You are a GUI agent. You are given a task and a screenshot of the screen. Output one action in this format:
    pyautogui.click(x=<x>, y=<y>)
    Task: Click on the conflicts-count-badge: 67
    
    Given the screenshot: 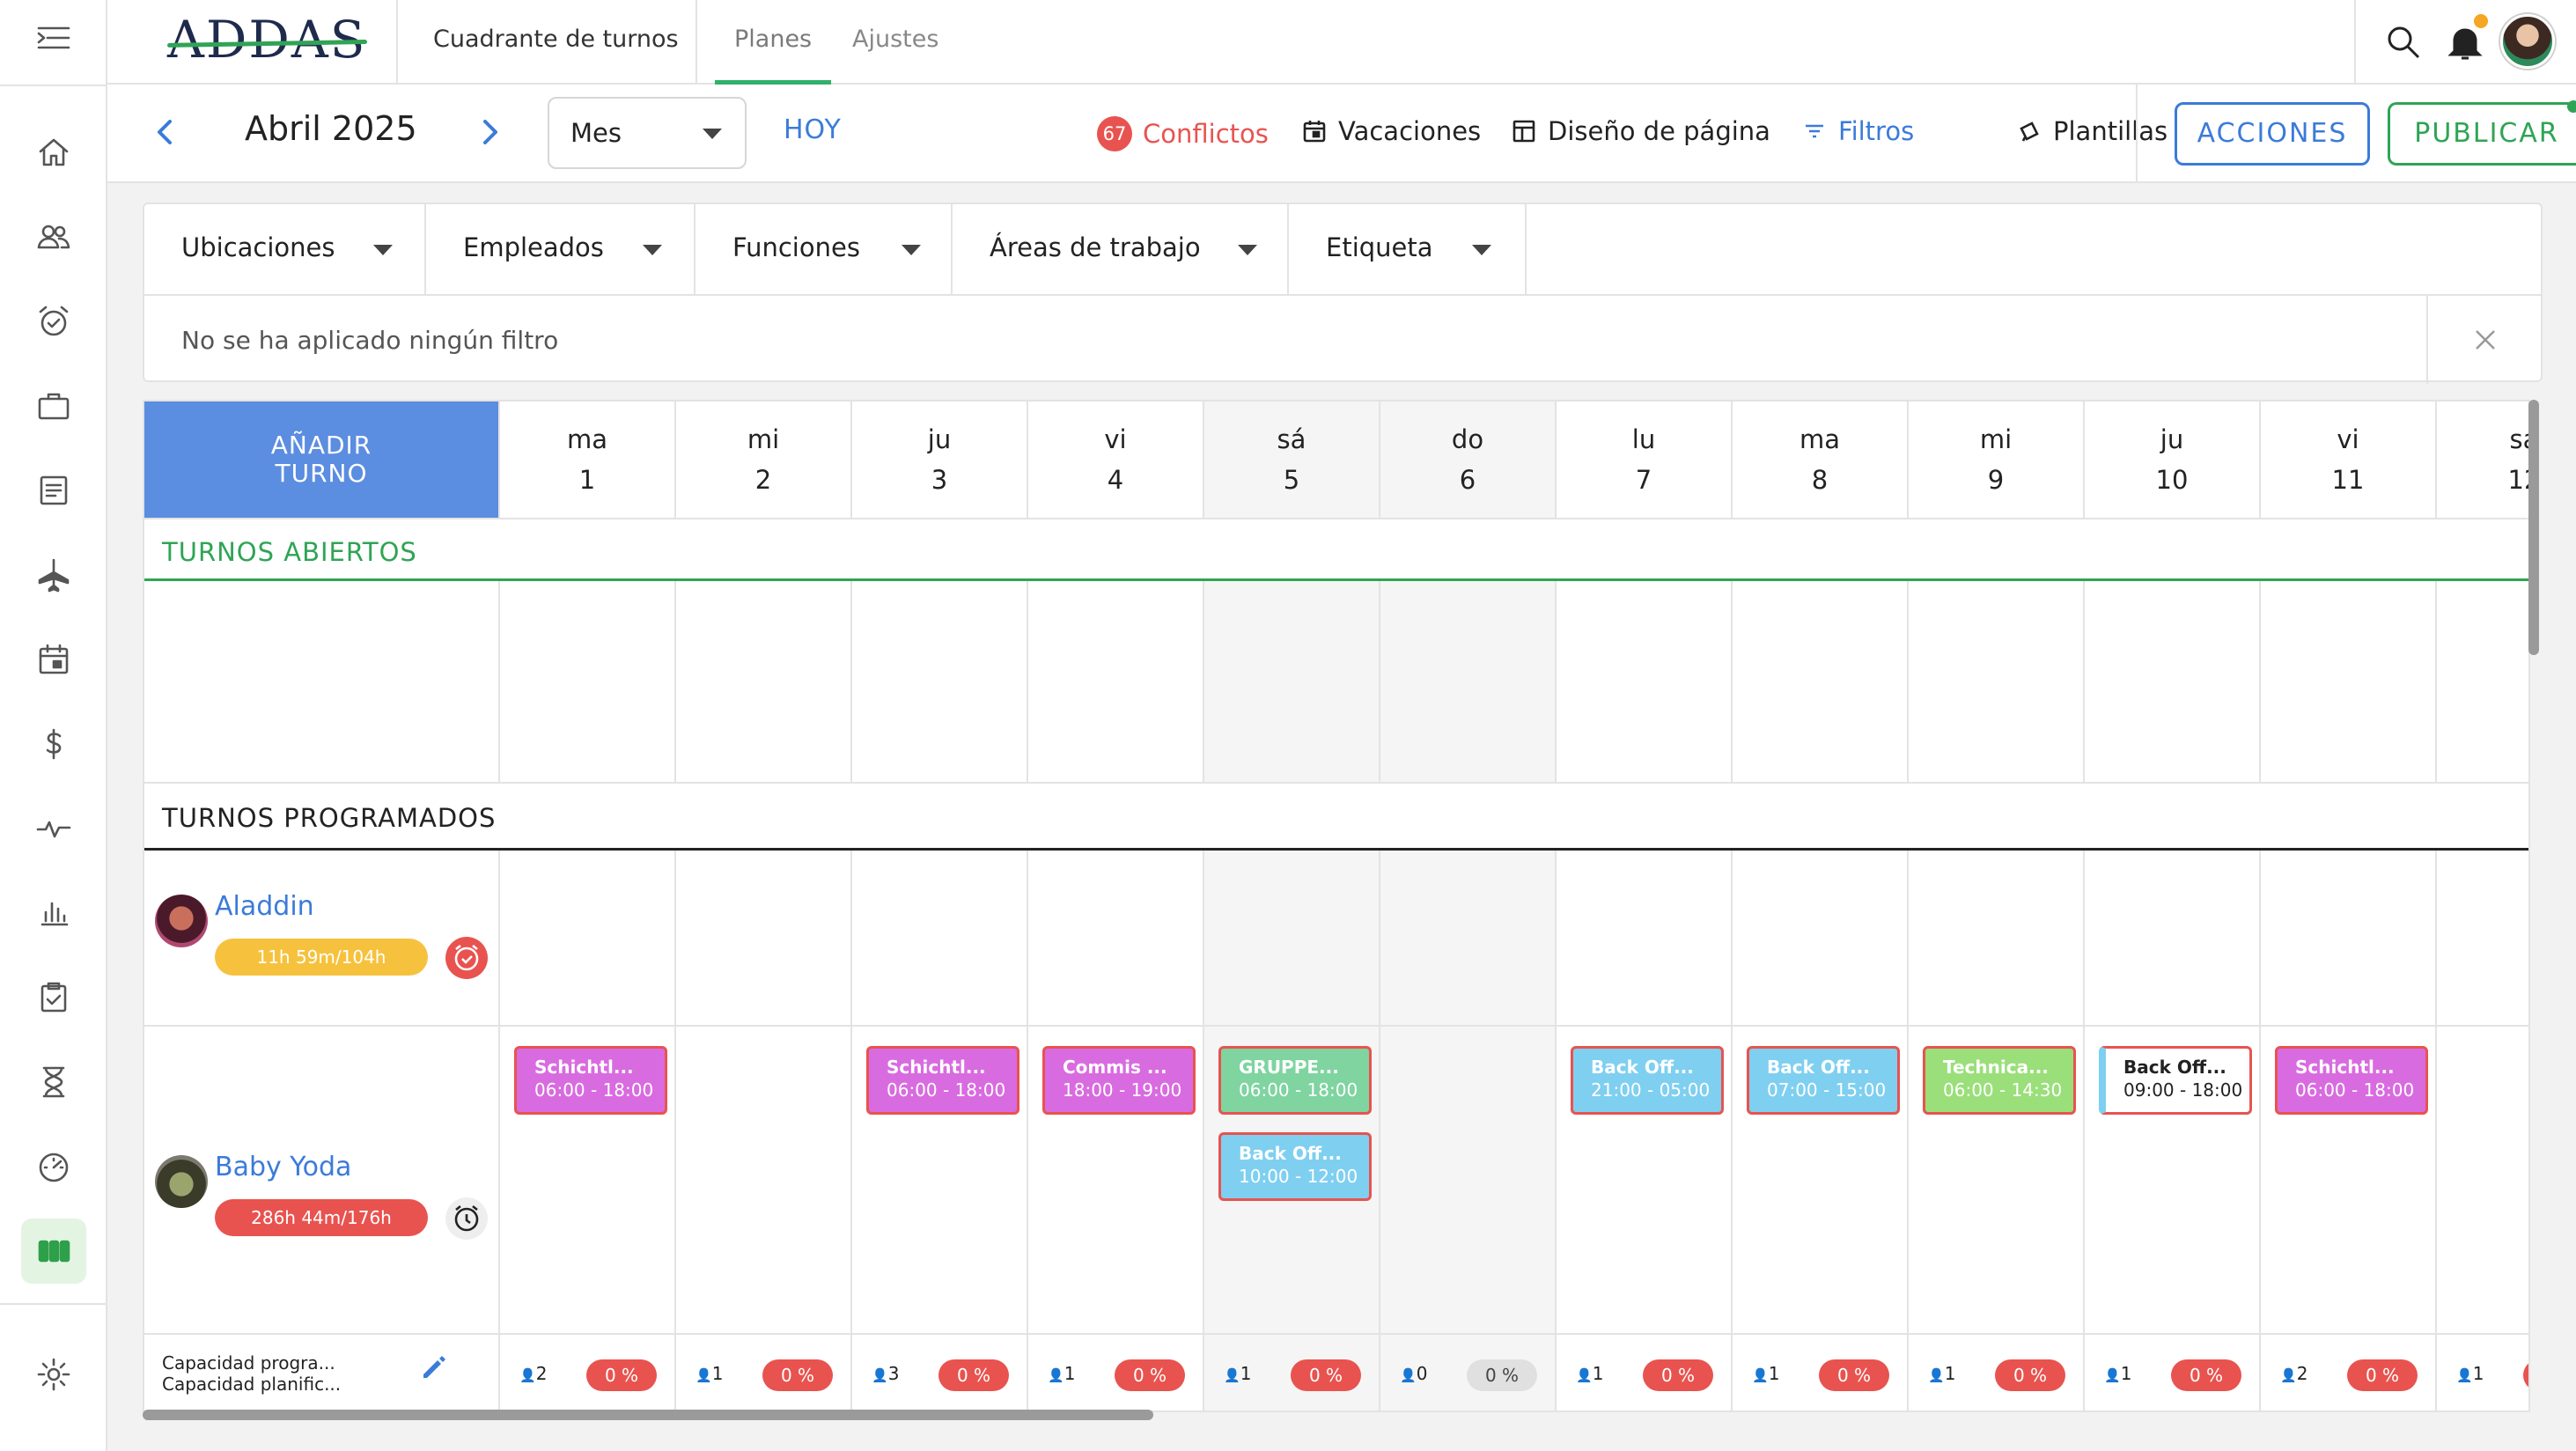 What is the action you would take?
    pyautogui.click(x=1115, y=133)
    